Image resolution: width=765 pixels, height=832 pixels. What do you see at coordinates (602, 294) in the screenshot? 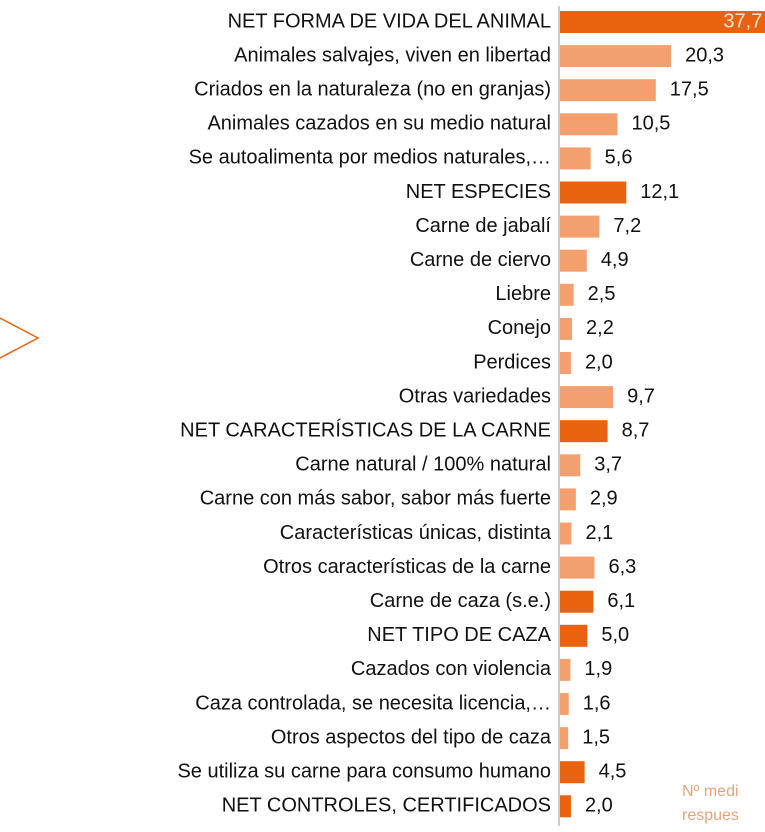
I see `value-label: 2,5` at bounding box center [602, 294].